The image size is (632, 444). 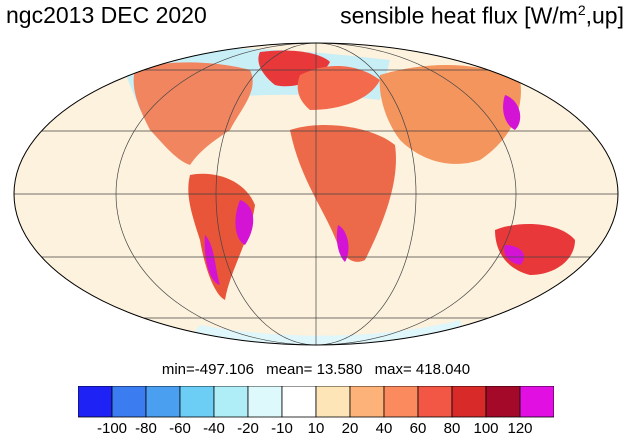 I want to click on variable-title: sensible heat flux [W/m2,up], so click(x=482, y=15).